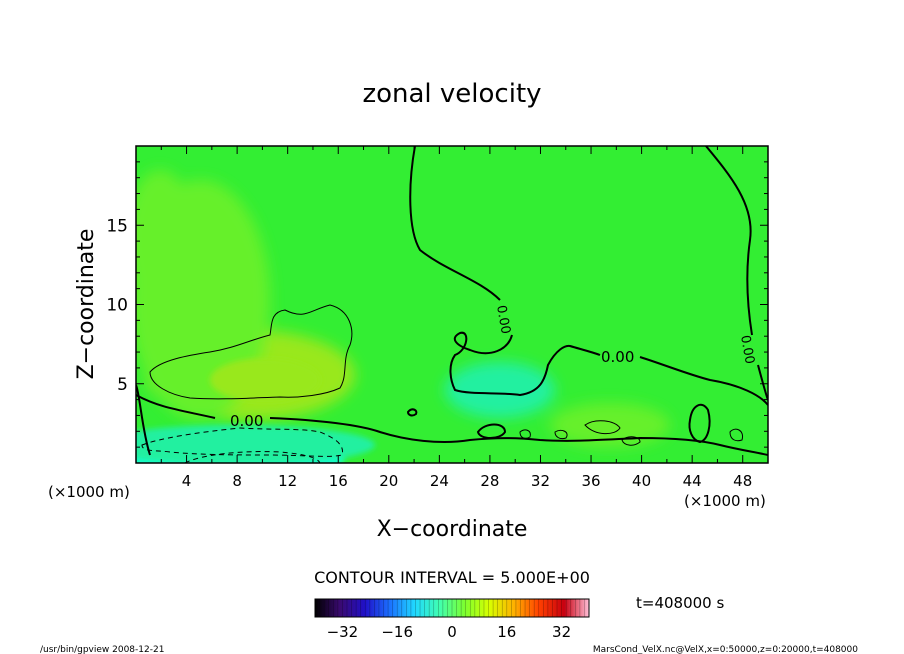  I want to click on contour-zero-upper-right, so click(455, 223).